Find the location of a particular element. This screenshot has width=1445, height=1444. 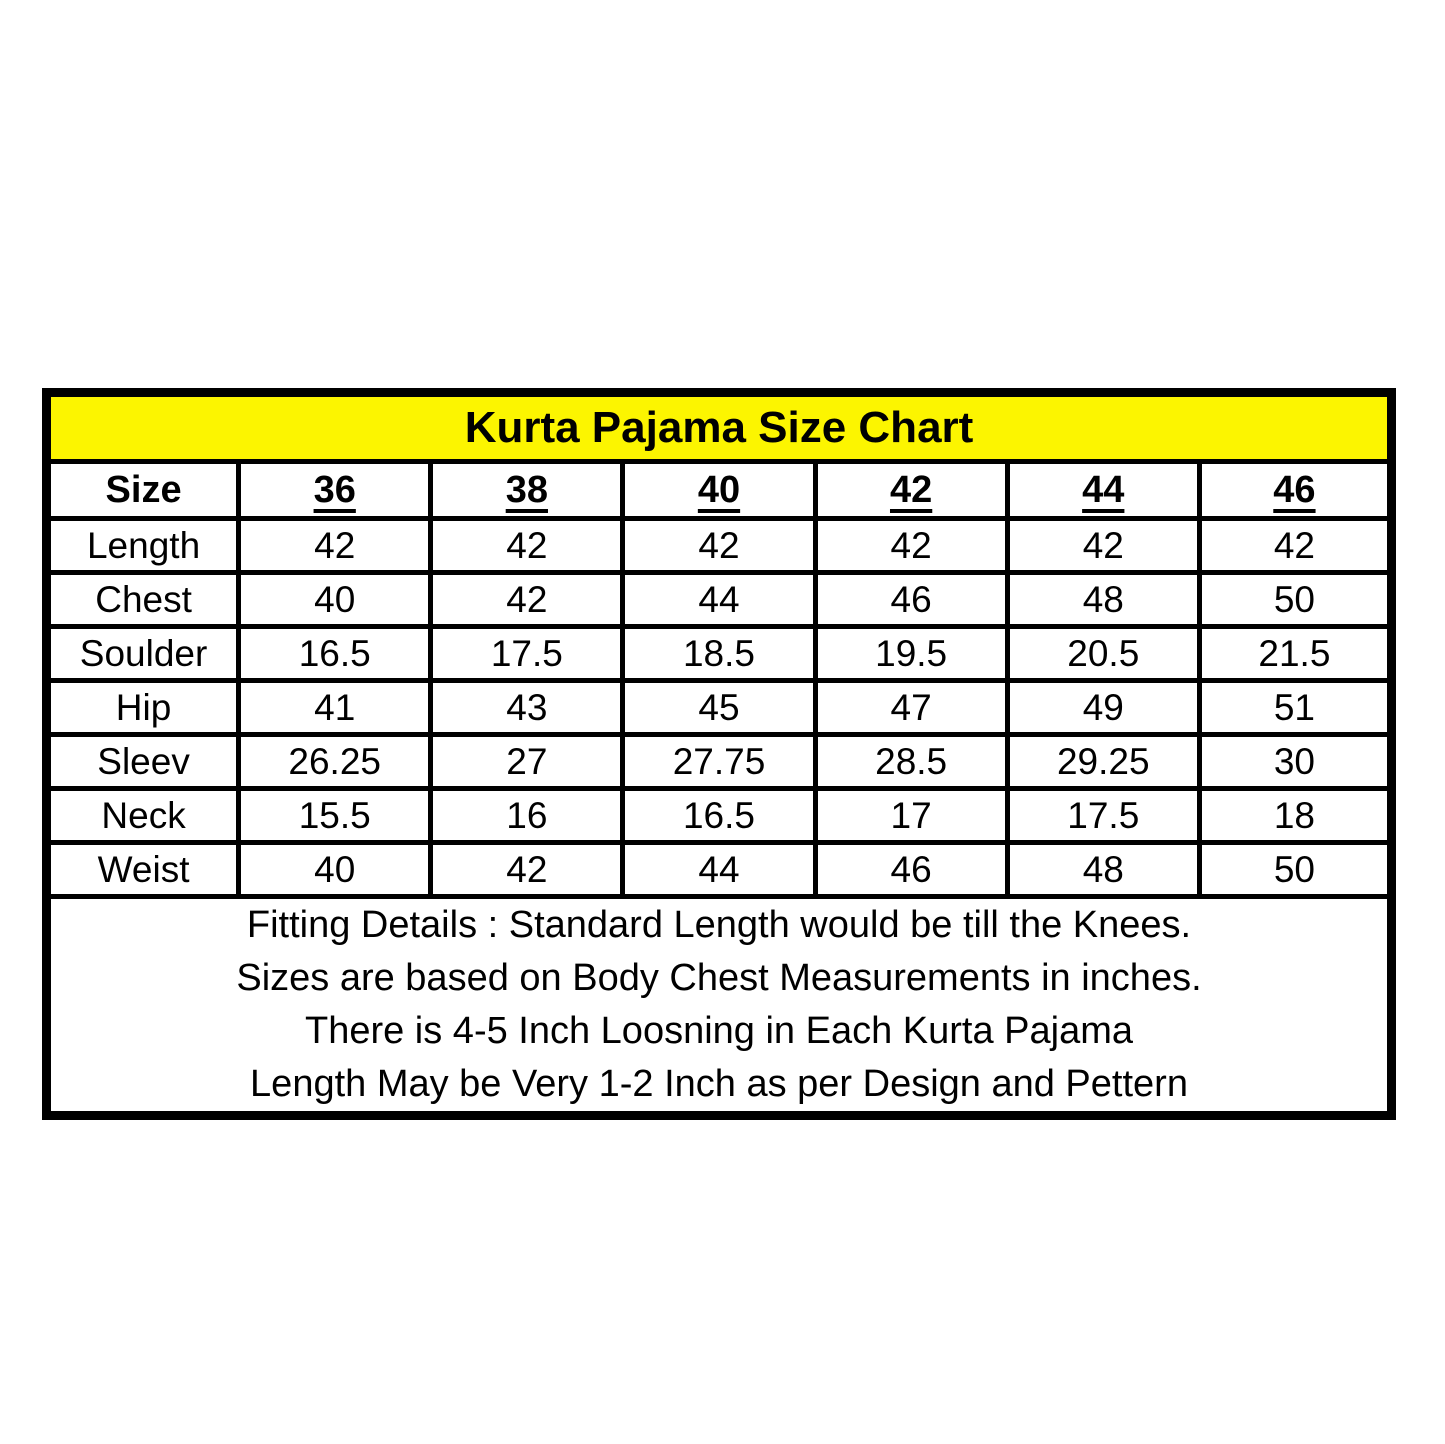

cell: 30 is located at coordinates (1295, 761).